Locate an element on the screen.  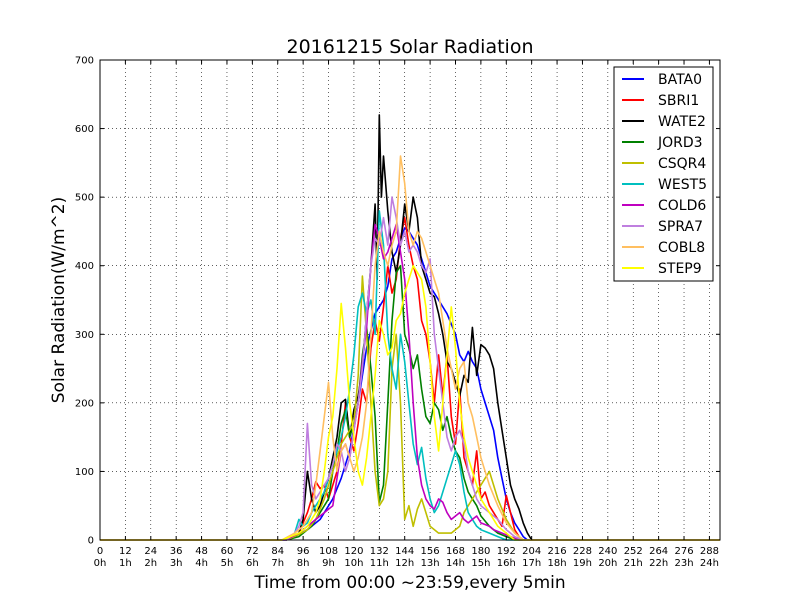
x-tick-hour-label: 13h is located at coordinates (430, 563).